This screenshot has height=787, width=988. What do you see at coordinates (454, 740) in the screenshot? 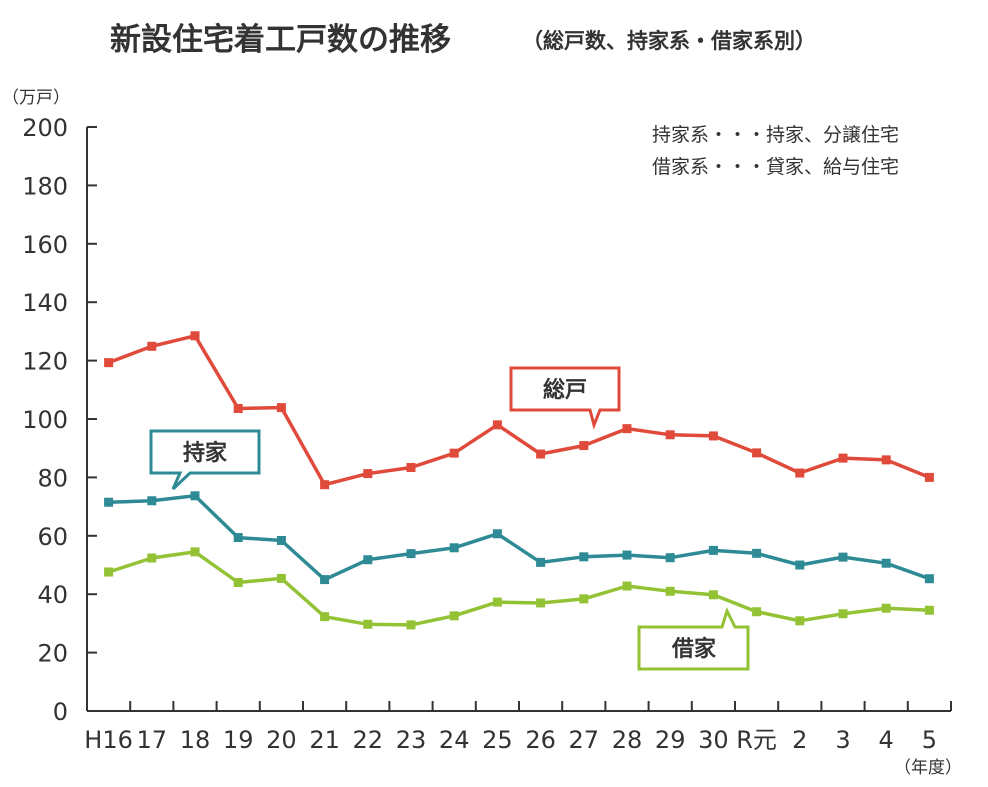
I see `x-tick-label: 24` at bounding box center [454, 740].